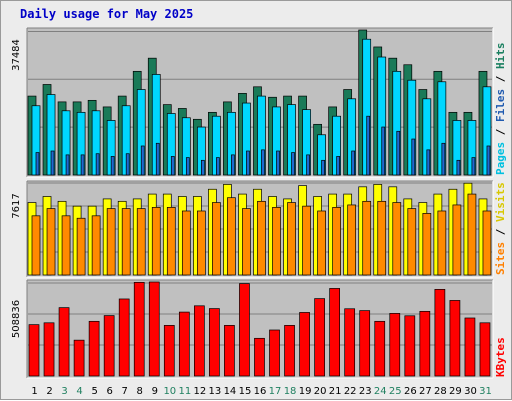 The height and width of the screenshot is (401, 512). What do you see at coordinates (184, 391) in the screenshot?
I see `day-label: 11` at bounding box center [184, 391].